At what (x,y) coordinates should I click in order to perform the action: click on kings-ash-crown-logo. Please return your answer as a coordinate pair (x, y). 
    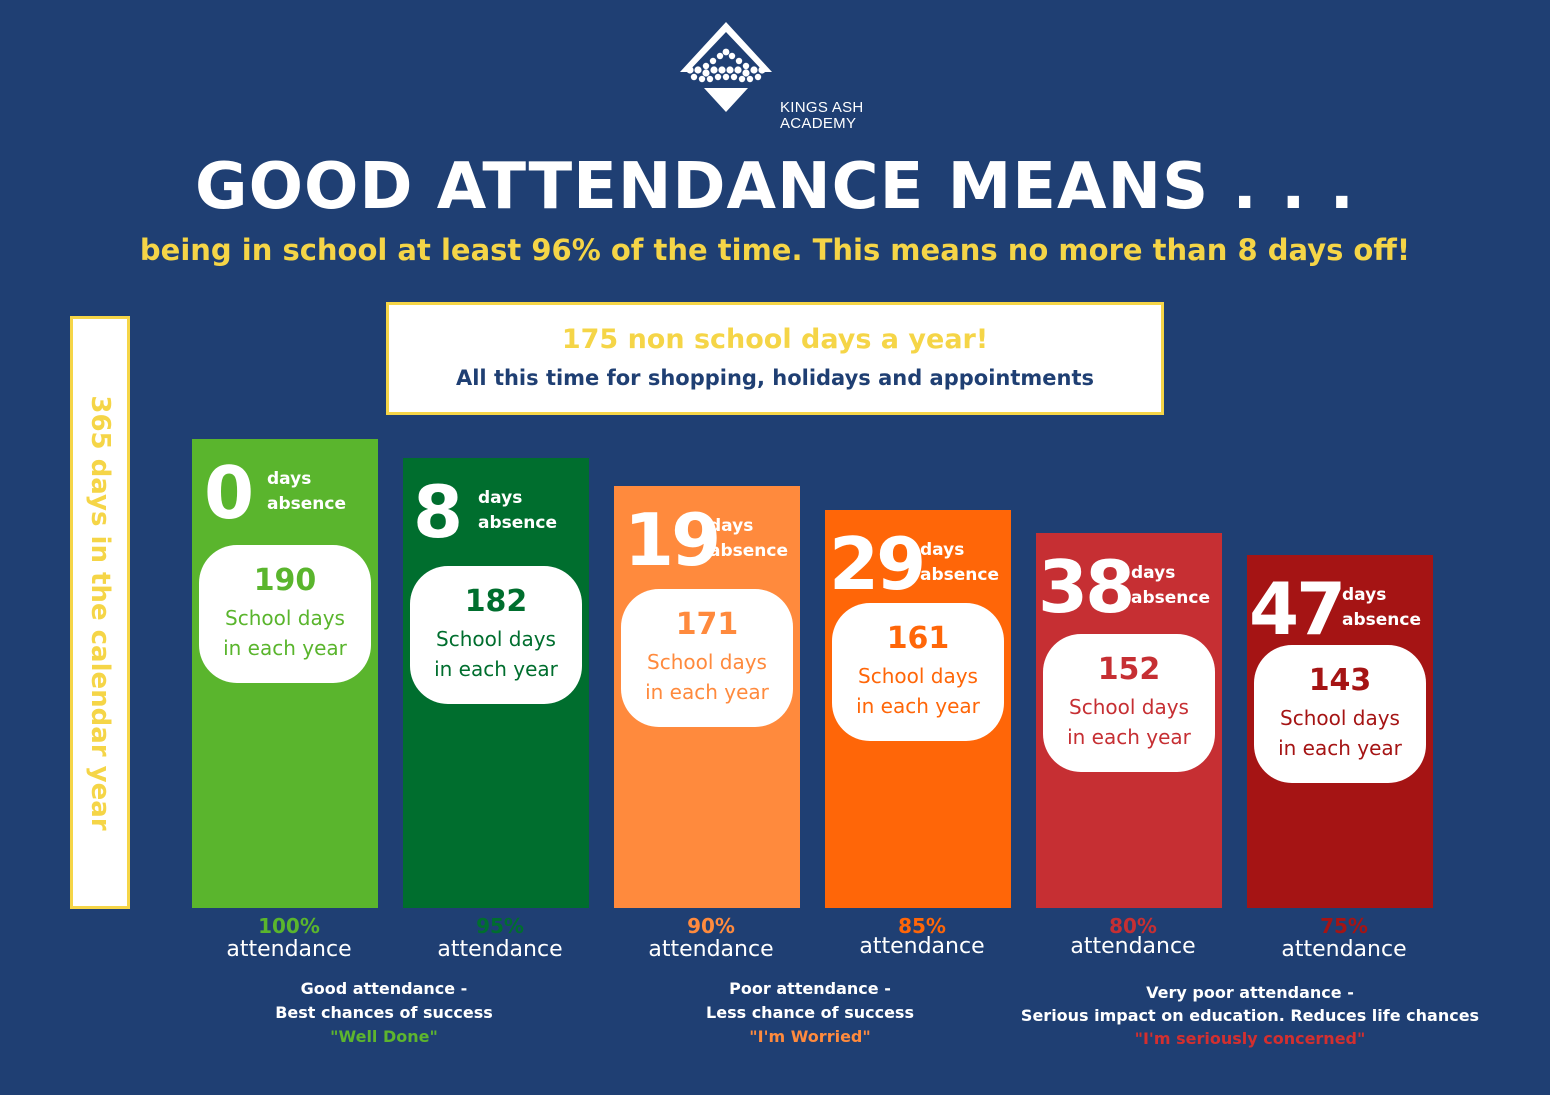
    Looking at the image, I should click on (726, 67).